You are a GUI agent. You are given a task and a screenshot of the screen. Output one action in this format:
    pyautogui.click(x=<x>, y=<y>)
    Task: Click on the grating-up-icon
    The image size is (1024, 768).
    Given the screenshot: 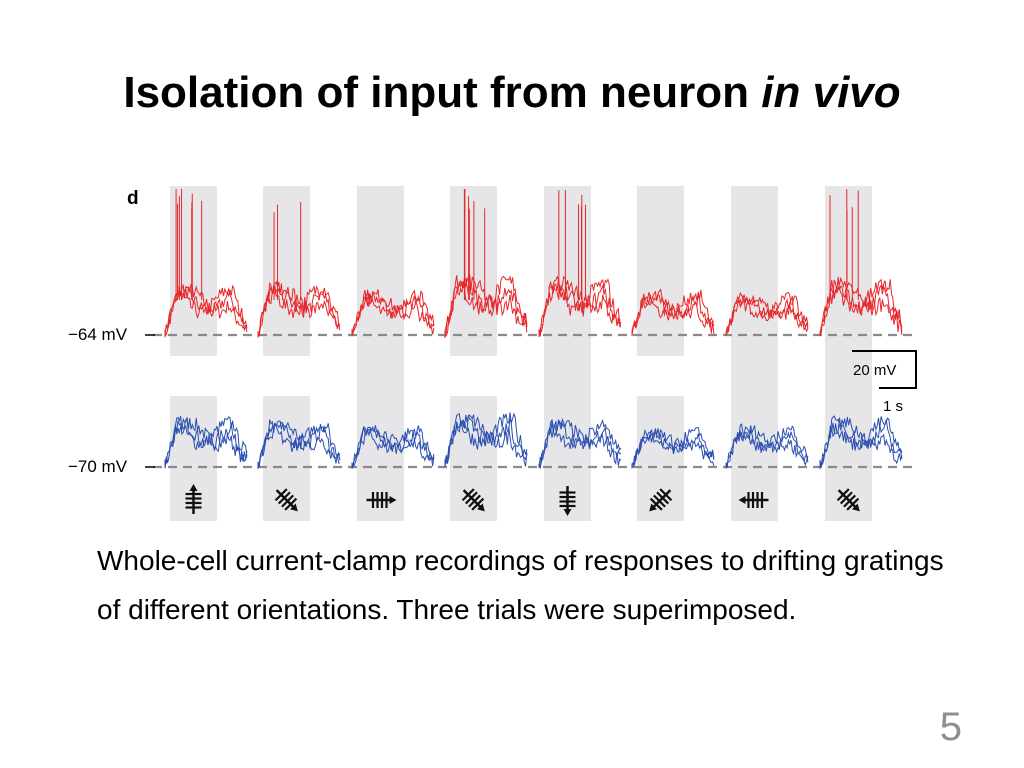 What is the action you would take?
    pyautogui.click(x=193, y=499)
    